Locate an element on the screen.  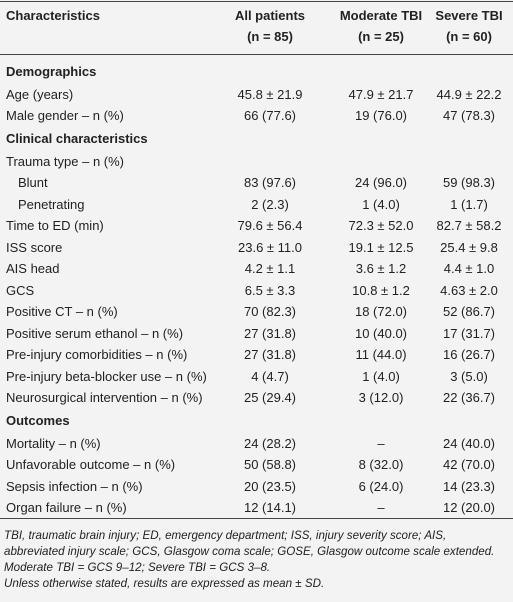
cell: 12 (20.0) is located at coordinates (469, 507).